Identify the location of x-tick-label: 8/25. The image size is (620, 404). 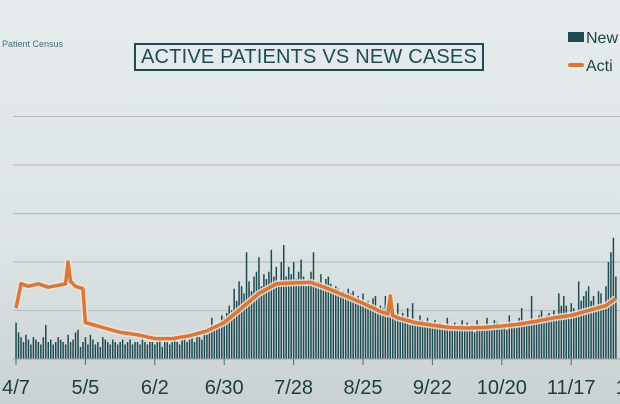
(363, 388).